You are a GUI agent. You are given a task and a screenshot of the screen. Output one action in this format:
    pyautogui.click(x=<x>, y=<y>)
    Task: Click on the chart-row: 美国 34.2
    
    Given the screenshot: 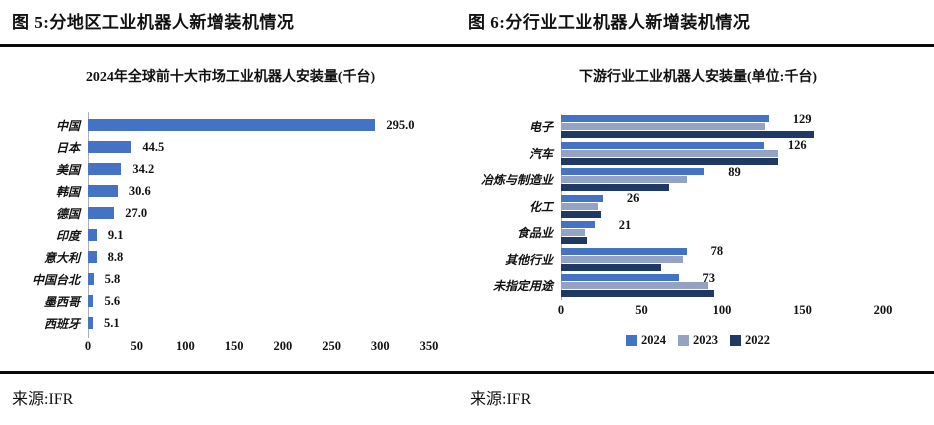 What is the action you would take?
    pyautogui.click(x=230, y=169)
    